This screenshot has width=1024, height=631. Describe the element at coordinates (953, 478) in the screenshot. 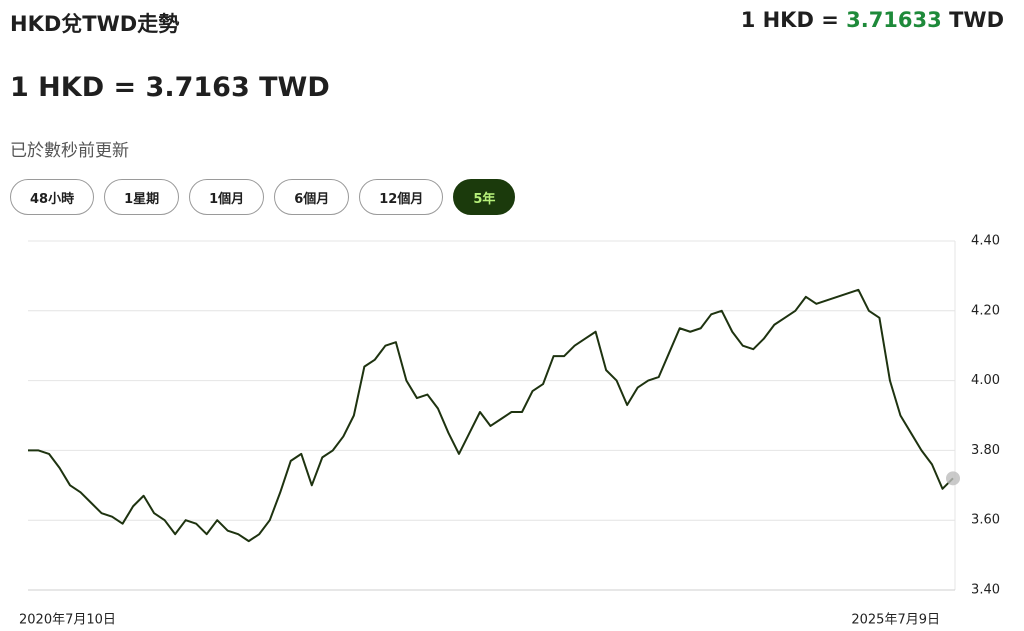

I see `current-point` at that location.